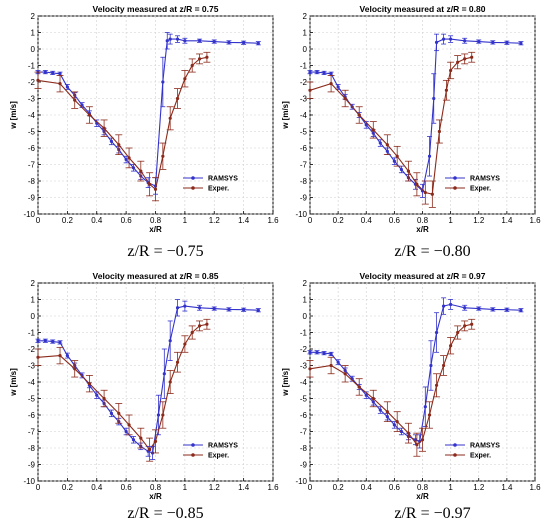  Describe the element at coordinates (535, 220) in the screenshot. I see `x-tick-label: 1.6` at that location.